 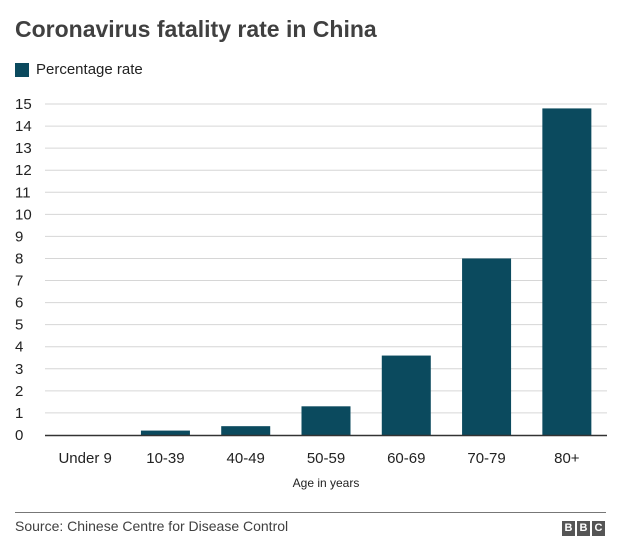 What do you see at coordinates (23, 104) in the screenshot?
I see `y-tick-label: 15` at bounding box center [23, 104].